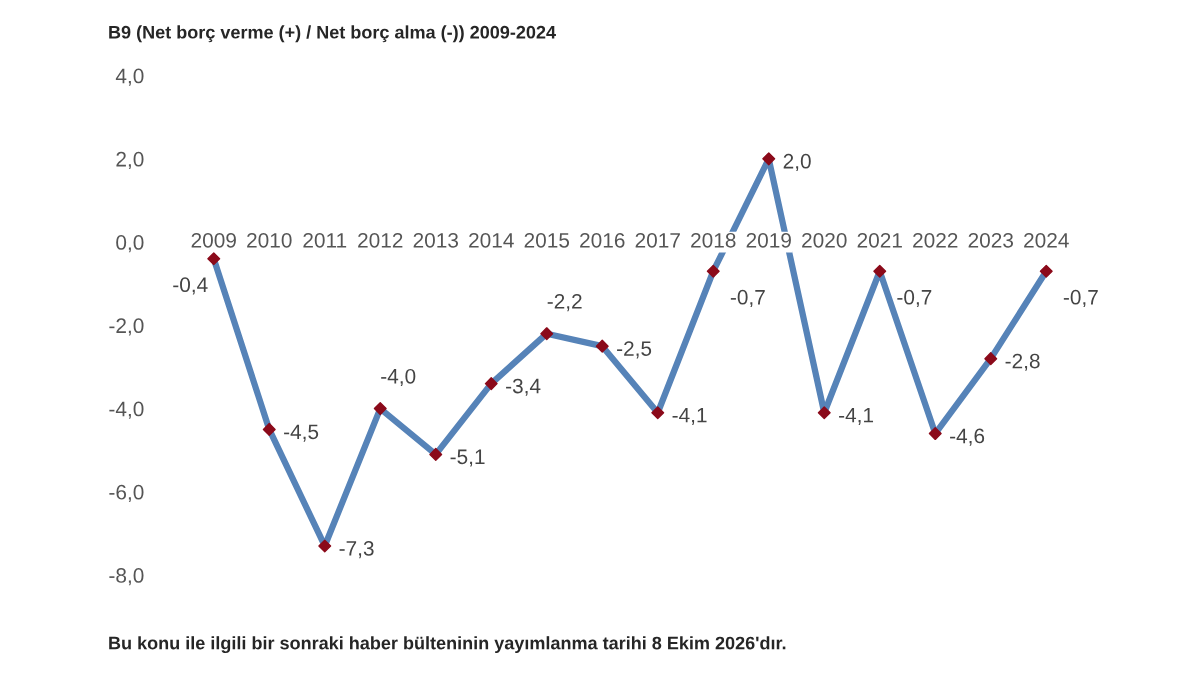 This screenshot has height=675, width=1200. I want to click on x-tick-label: 2009, so click(213, 240).